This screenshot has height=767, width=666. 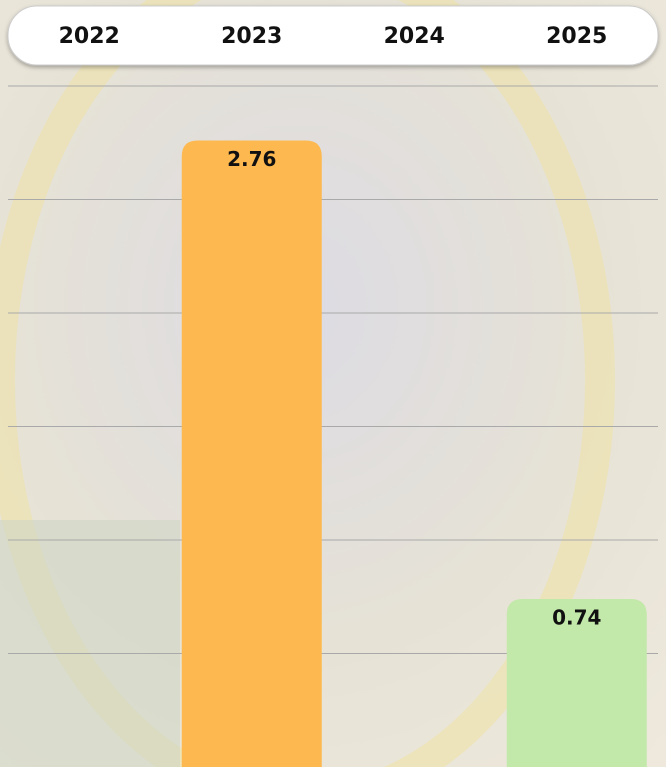 I want to click on x-tick-label: 2023, so click(x=251, y=36).